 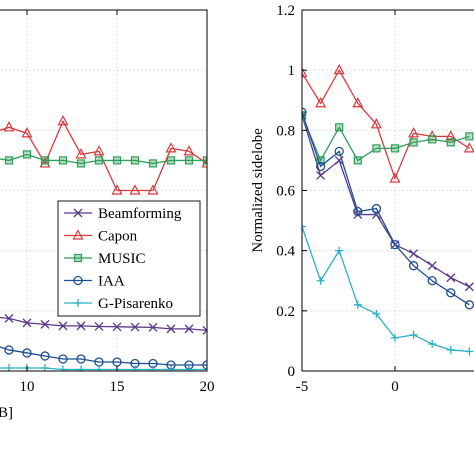 What do you see at coordinates (27, 387) in the screenshot?
I see `x-tick-label: 10` at bounding box center [27, 387].